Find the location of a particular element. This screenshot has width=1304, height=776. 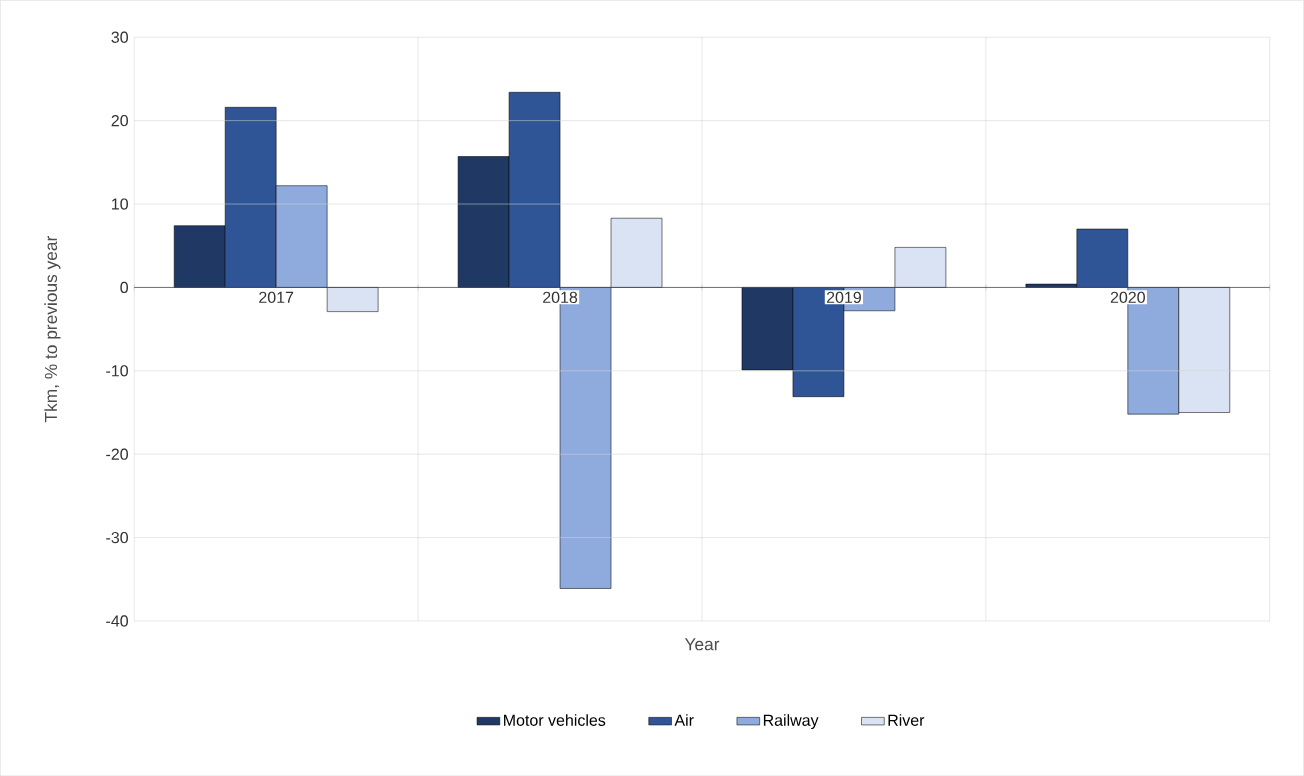

x-tick-label: 2018 is located at coordinates (560, 297).